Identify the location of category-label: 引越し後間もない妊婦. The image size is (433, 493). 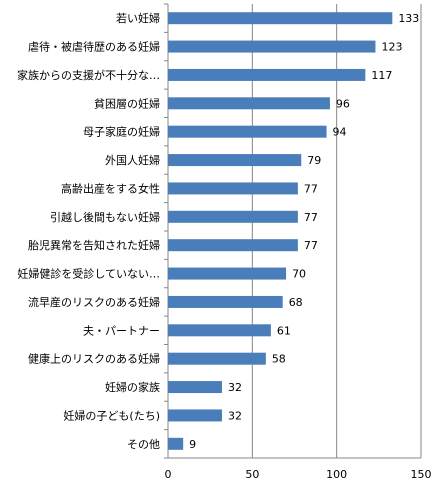
(105, 217).